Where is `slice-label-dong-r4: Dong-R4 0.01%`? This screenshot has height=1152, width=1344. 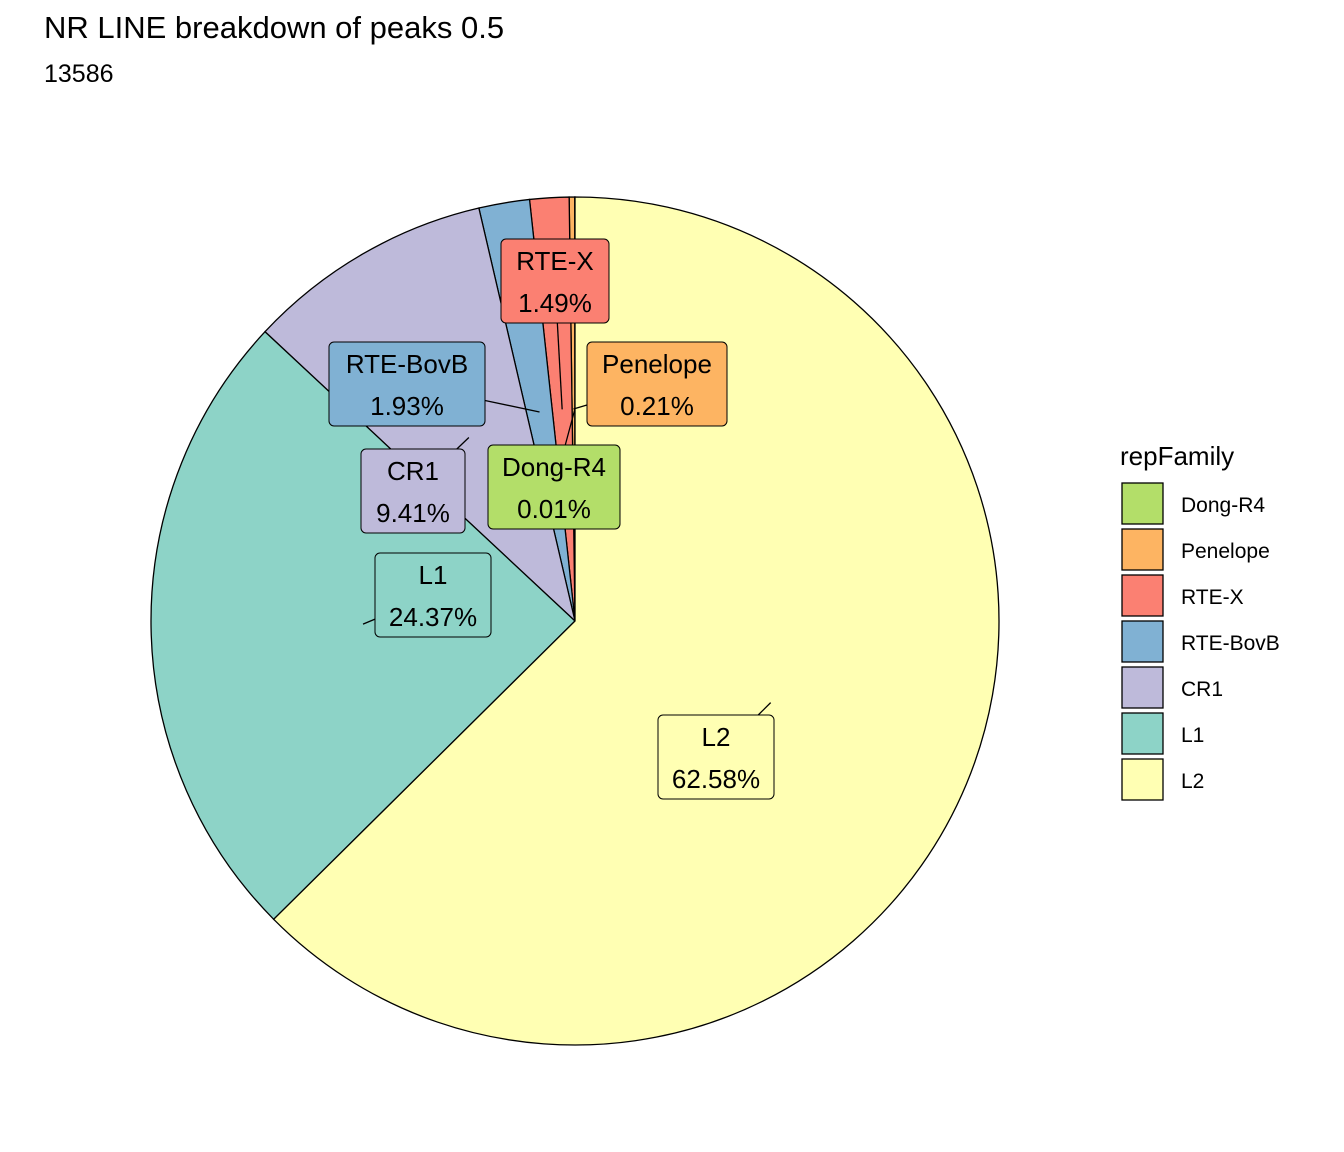 slice-label-dong-r4: Dong-R4 0.01% is located at coordinates (554, 487).